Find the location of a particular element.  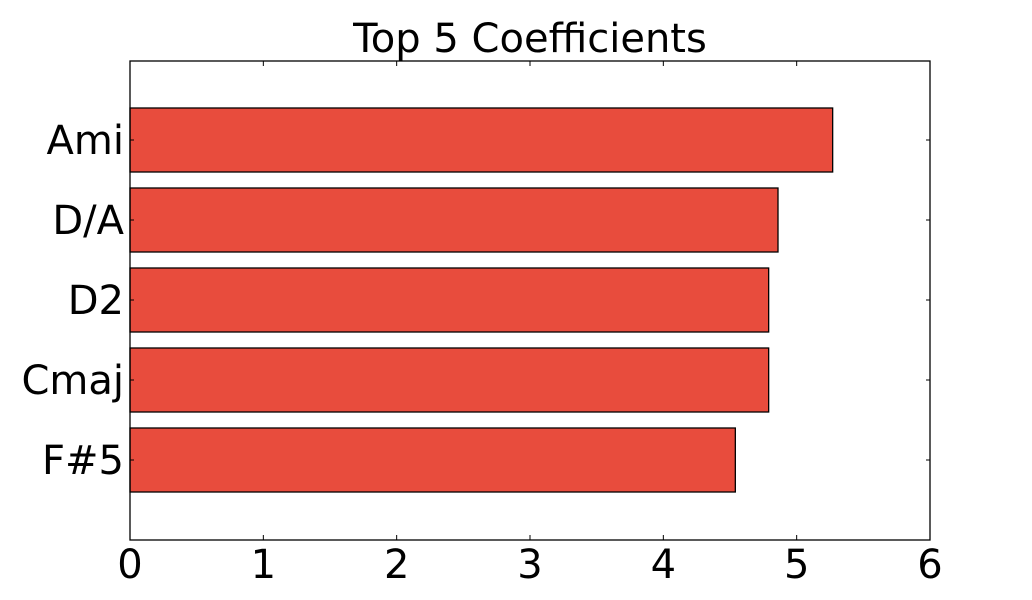

x-tick-label: 0 is located at coordinates (129, 565).